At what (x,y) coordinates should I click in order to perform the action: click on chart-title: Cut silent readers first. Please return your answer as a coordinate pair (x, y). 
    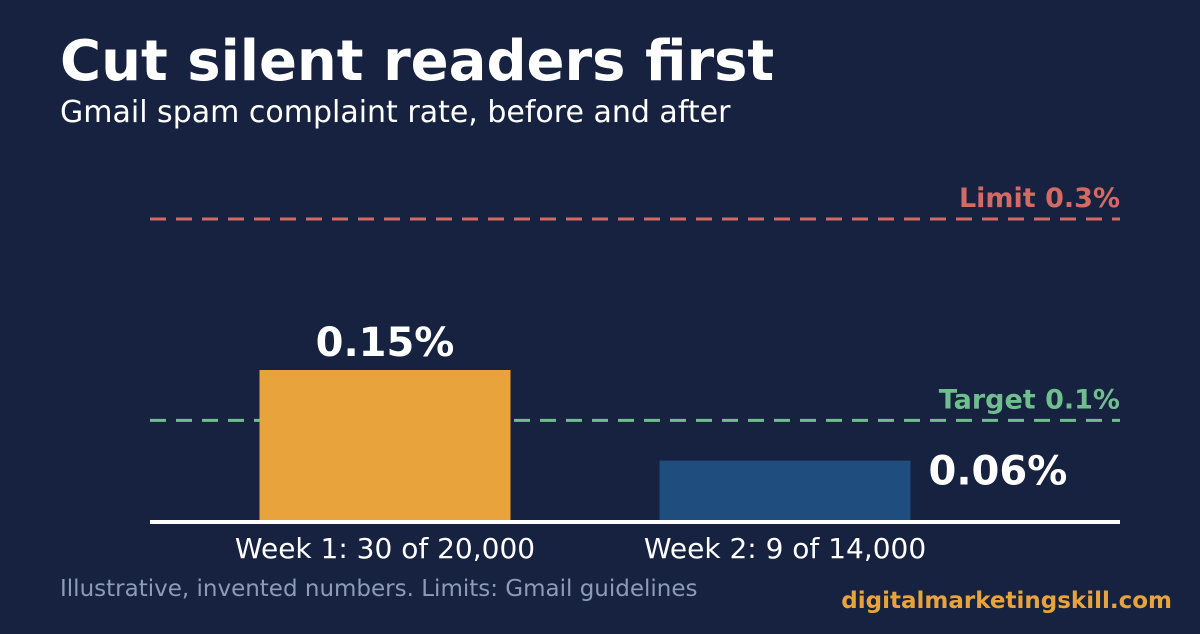
    Looking at the image, I should click on (417, 61).